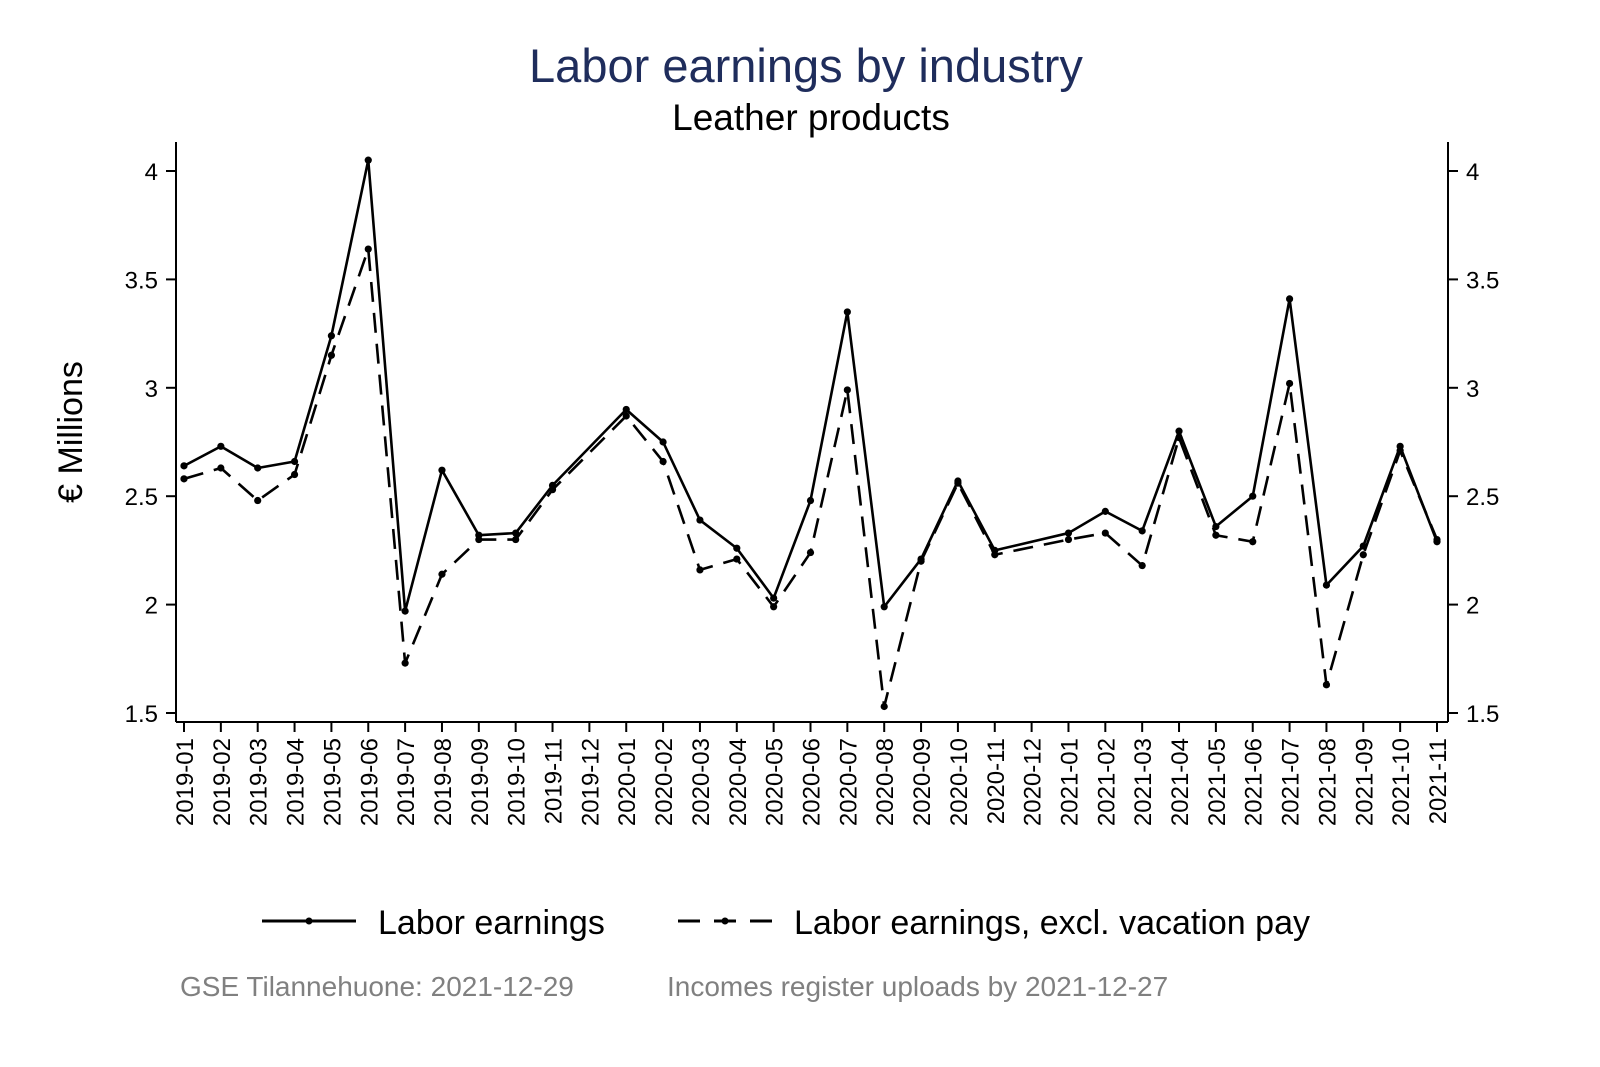 The height and width of the screenshot is (1067, 1600). I want to click on chart-title: Labor earnings by industry, so click(806, 65).